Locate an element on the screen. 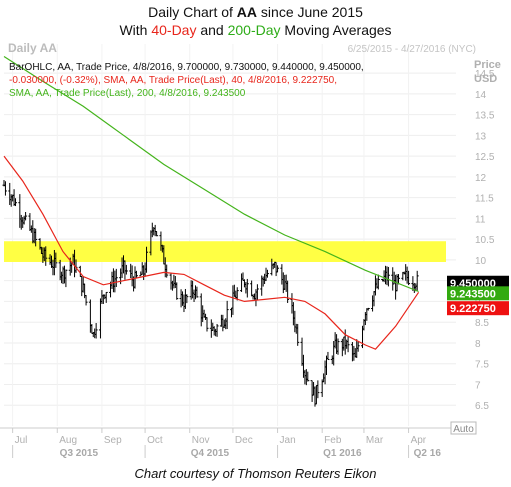 The width and height of the screenshot is (511, 487). title-prefix: Daily Chart of is located at coordinates (192, 12).